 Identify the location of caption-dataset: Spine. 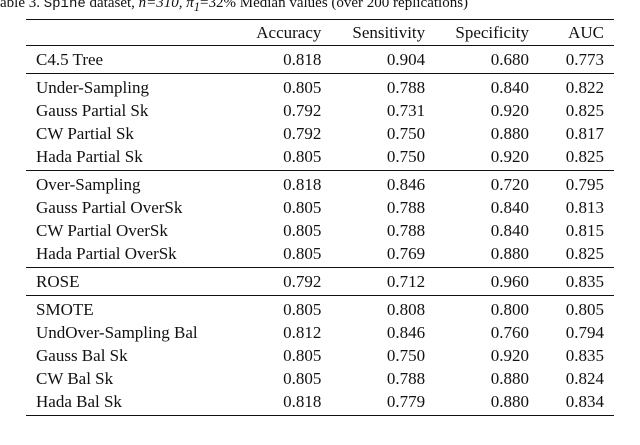
(64, 6).